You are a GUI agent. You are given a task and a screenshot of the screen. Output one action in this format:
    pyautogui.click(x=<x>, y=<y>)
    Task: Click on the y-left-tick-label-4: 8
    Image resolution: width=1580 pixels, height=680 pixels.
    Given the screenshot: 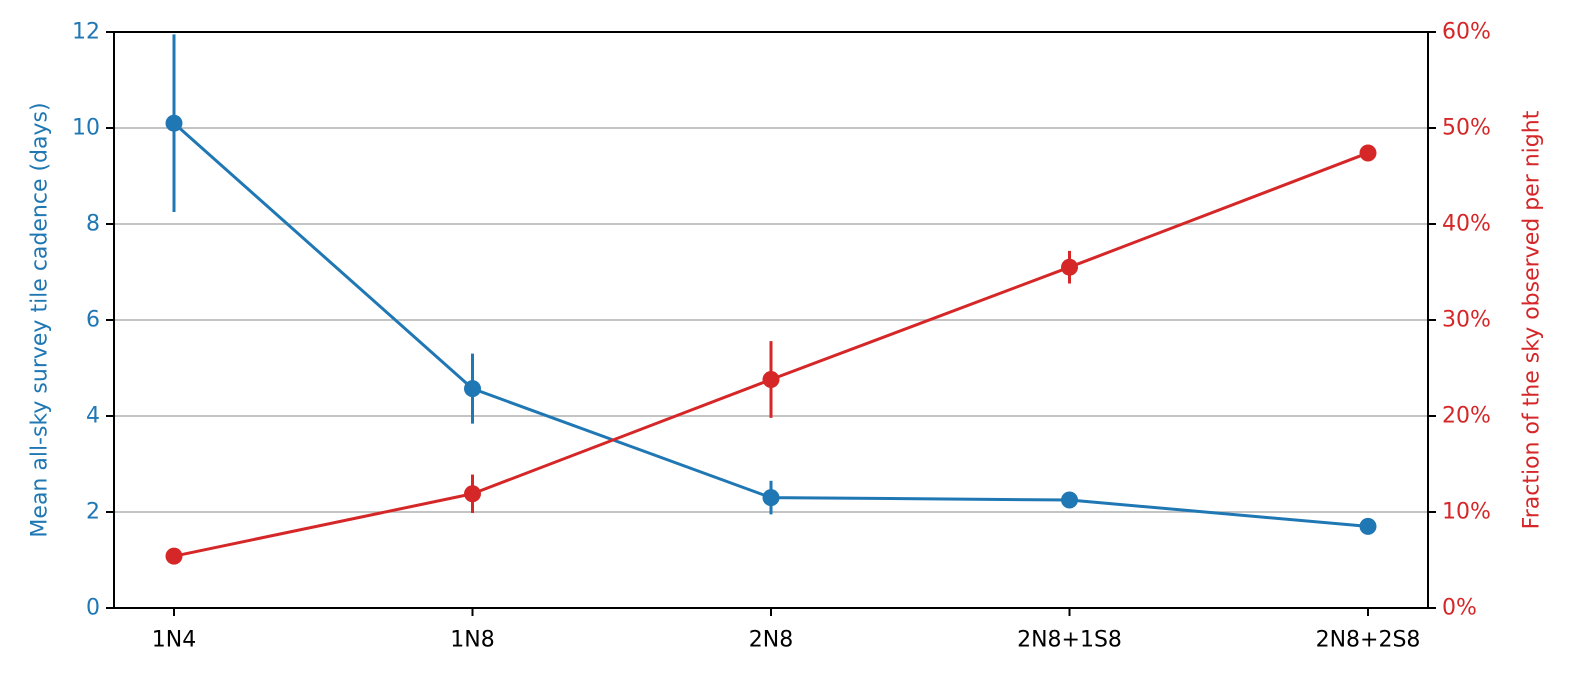 What is the action you would take?
    pyautogui.click(x=93, y=224)
    